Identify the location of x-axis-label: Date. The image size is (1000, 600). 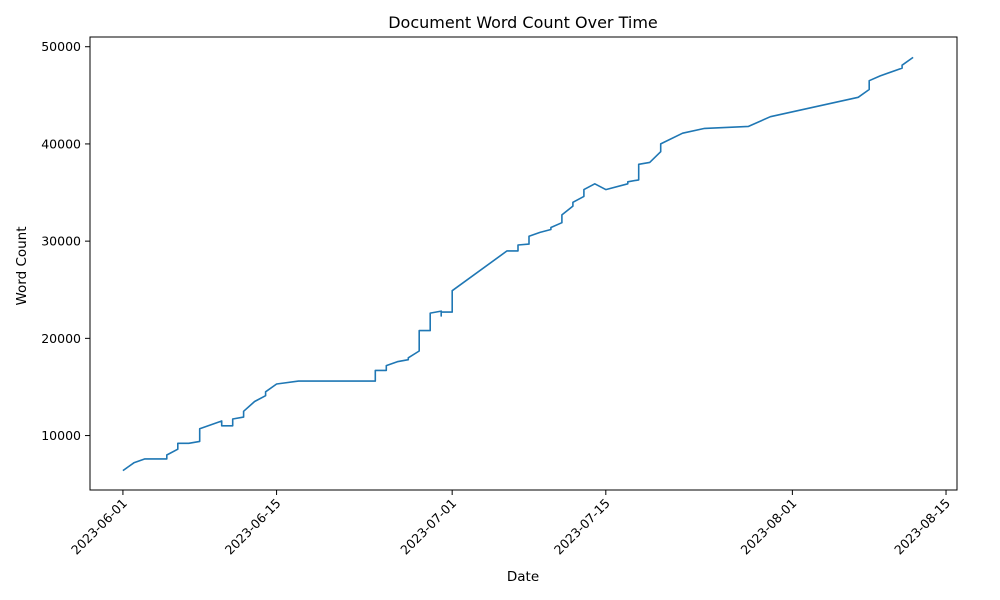
(523, 577).